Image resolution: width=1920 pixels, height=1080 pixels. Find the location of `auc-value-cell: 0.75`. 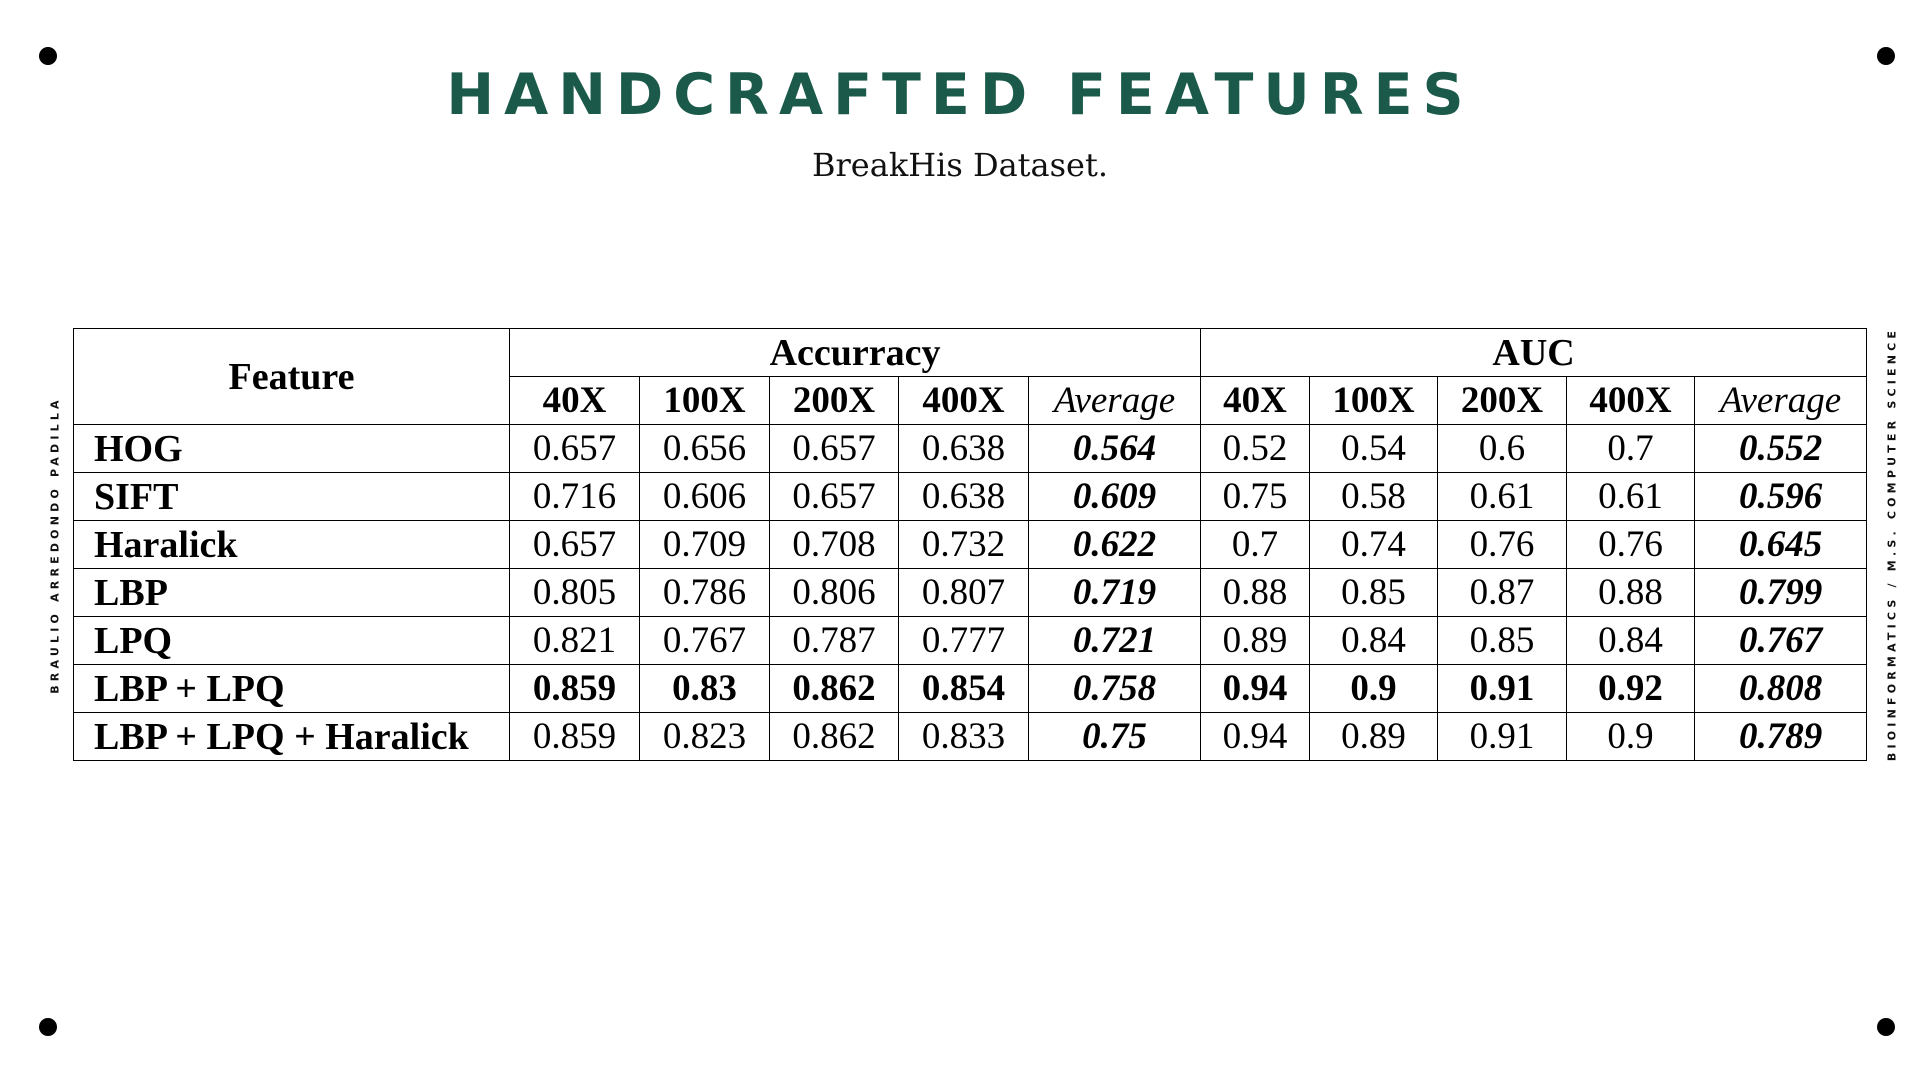

auc-value-cell: 0.75 is located at coordinates (1255, 496).